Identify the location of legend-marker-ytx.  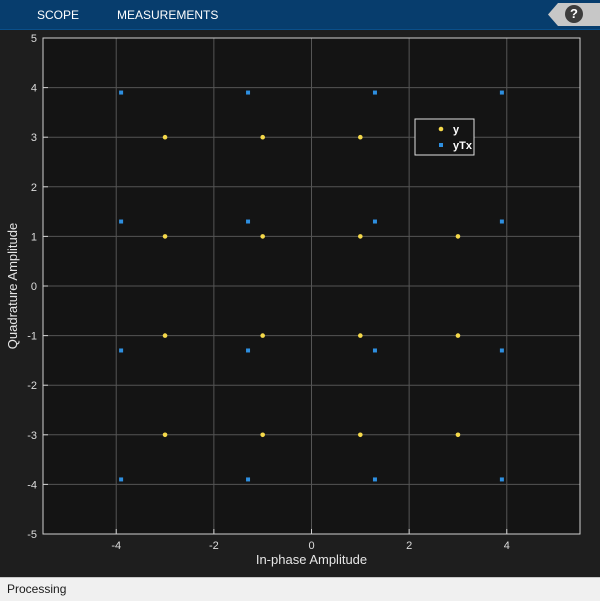
(441, 145).